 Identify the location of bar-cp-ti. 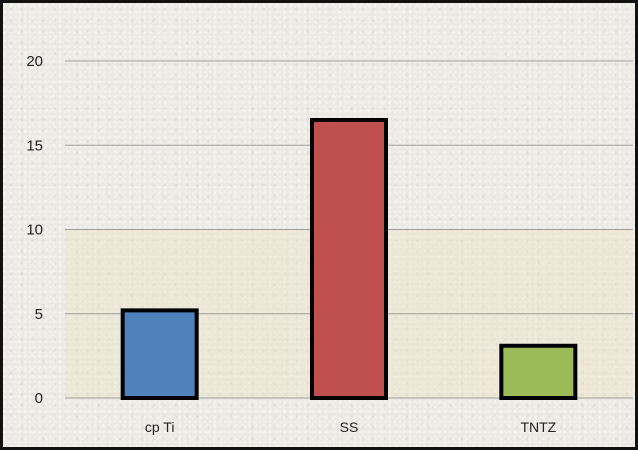
(159, 354).